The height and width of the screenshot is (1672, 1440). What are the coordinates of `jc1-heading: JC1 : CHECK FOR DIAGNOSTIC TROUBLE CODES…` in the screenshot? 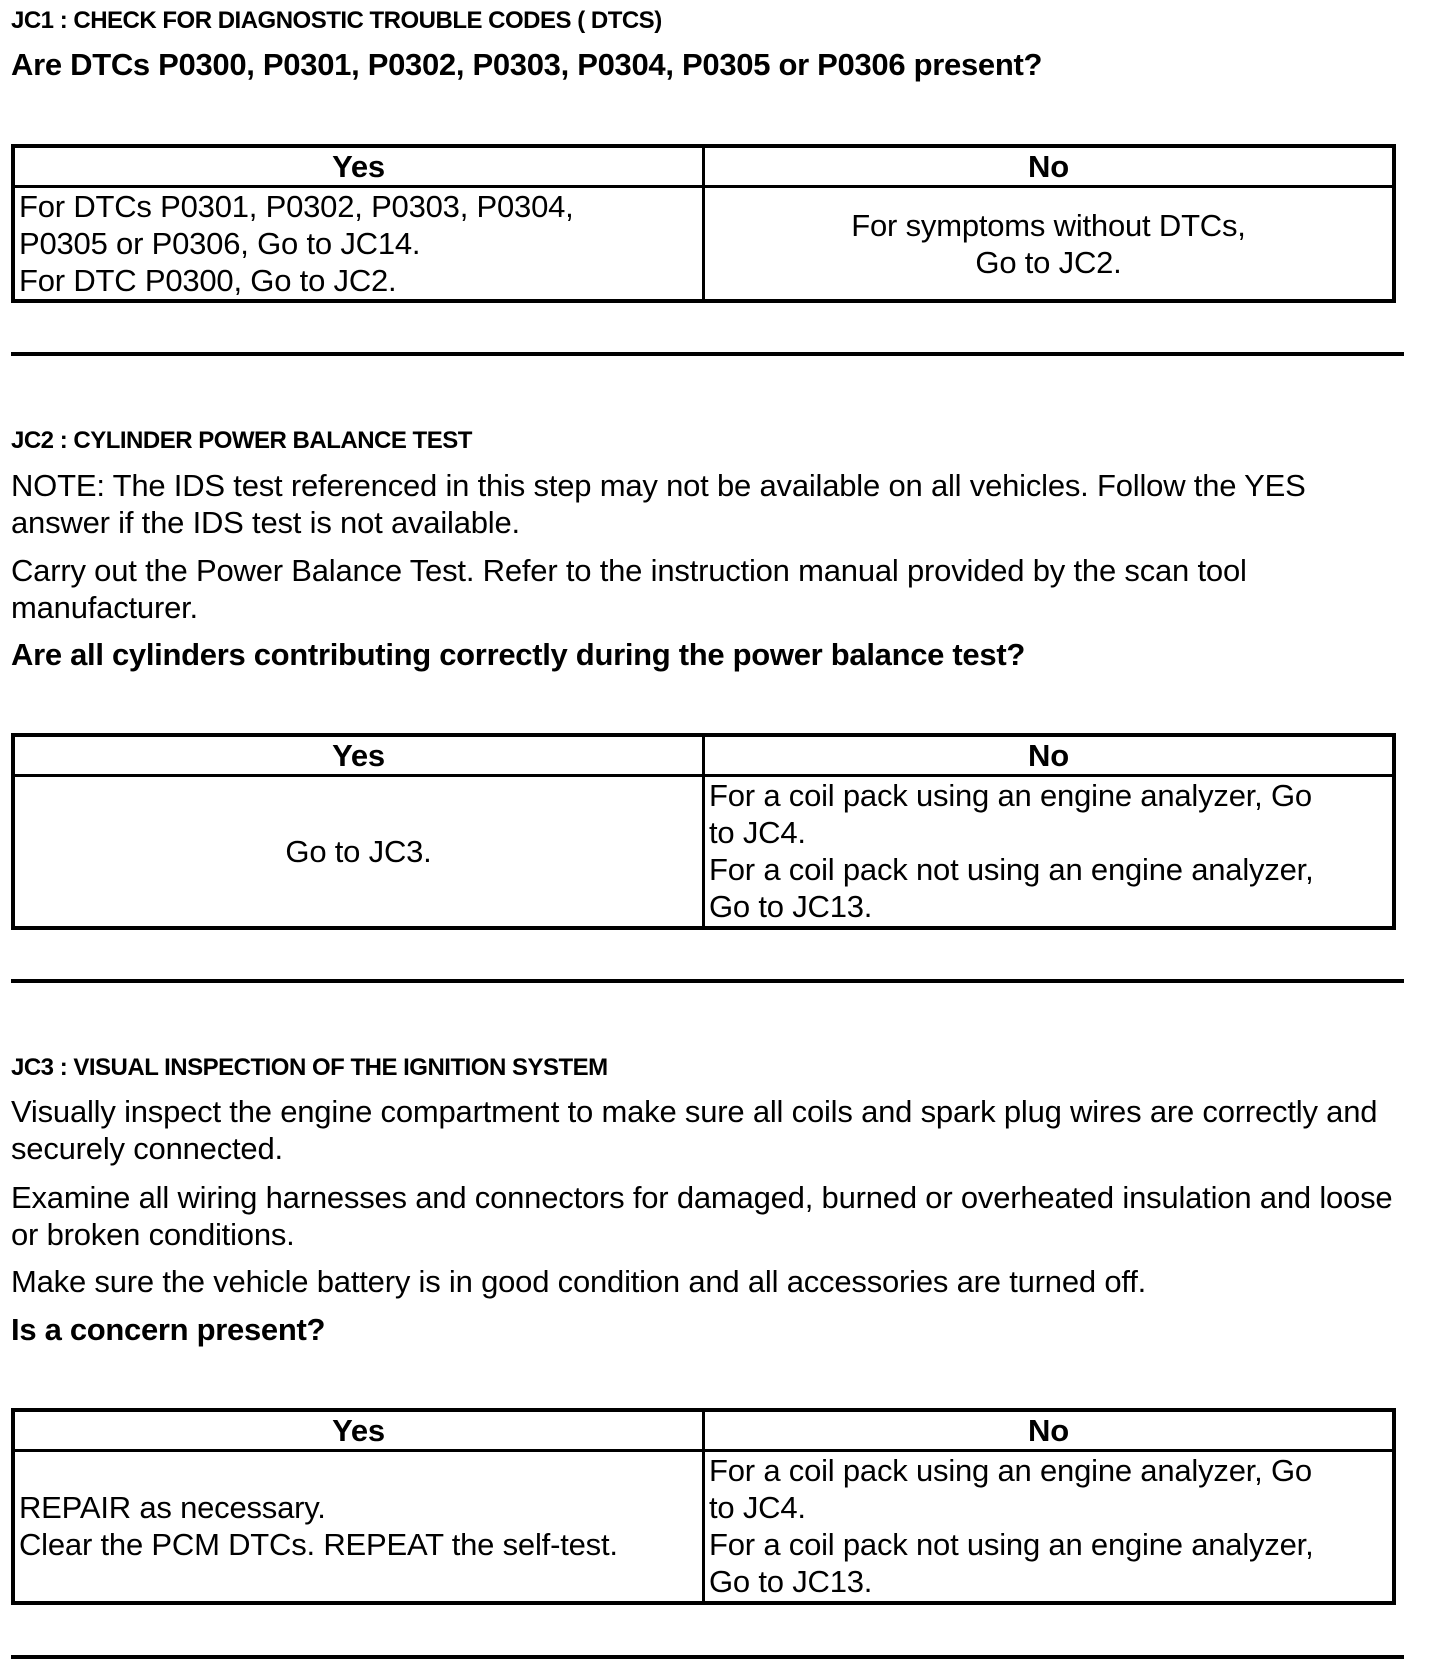 It's located at (336, 20).